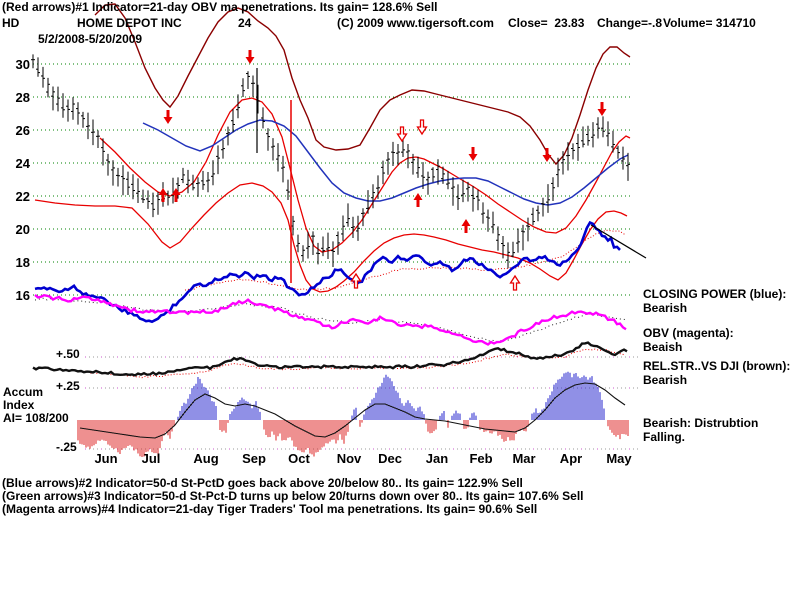 The height and width of the screenshot is (600, 800). What do you see at coordinates (709, 23) in the screenshot?
I see `volume-value: Volume= 314710` at bounding box center [709, 23].